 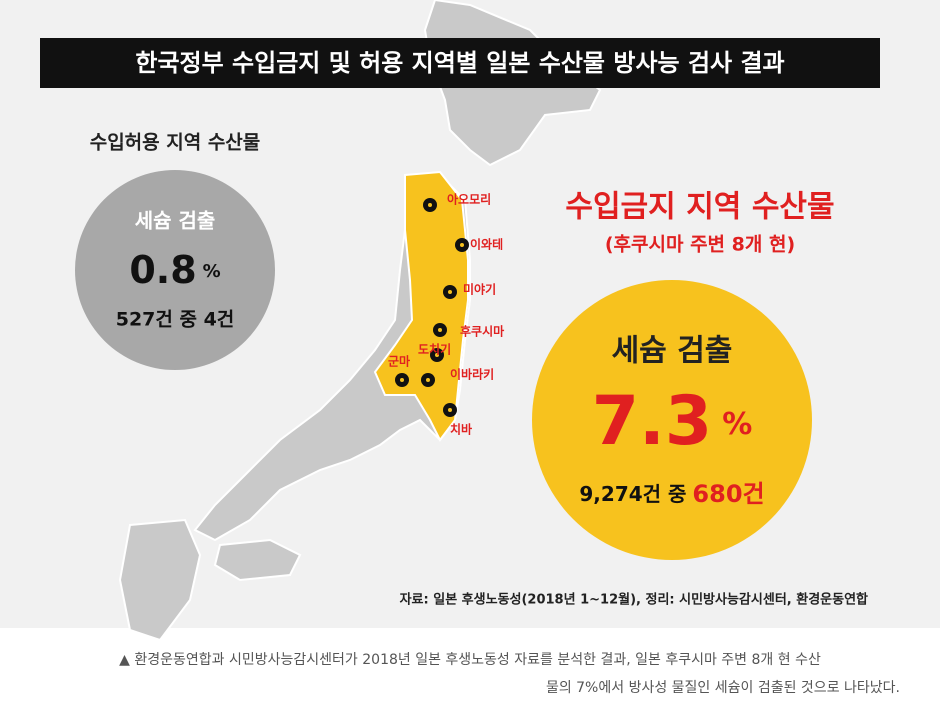 I want to click on prefecture-label: 이바라키, so click(x=472, y=374).